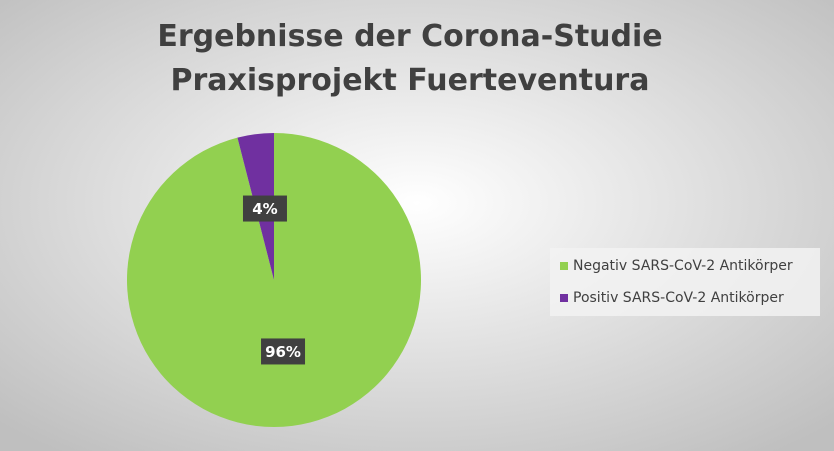  What do you see at coordinates (685, 282) in the screenshot?
I see `legend` at bounding box center [685, 282].